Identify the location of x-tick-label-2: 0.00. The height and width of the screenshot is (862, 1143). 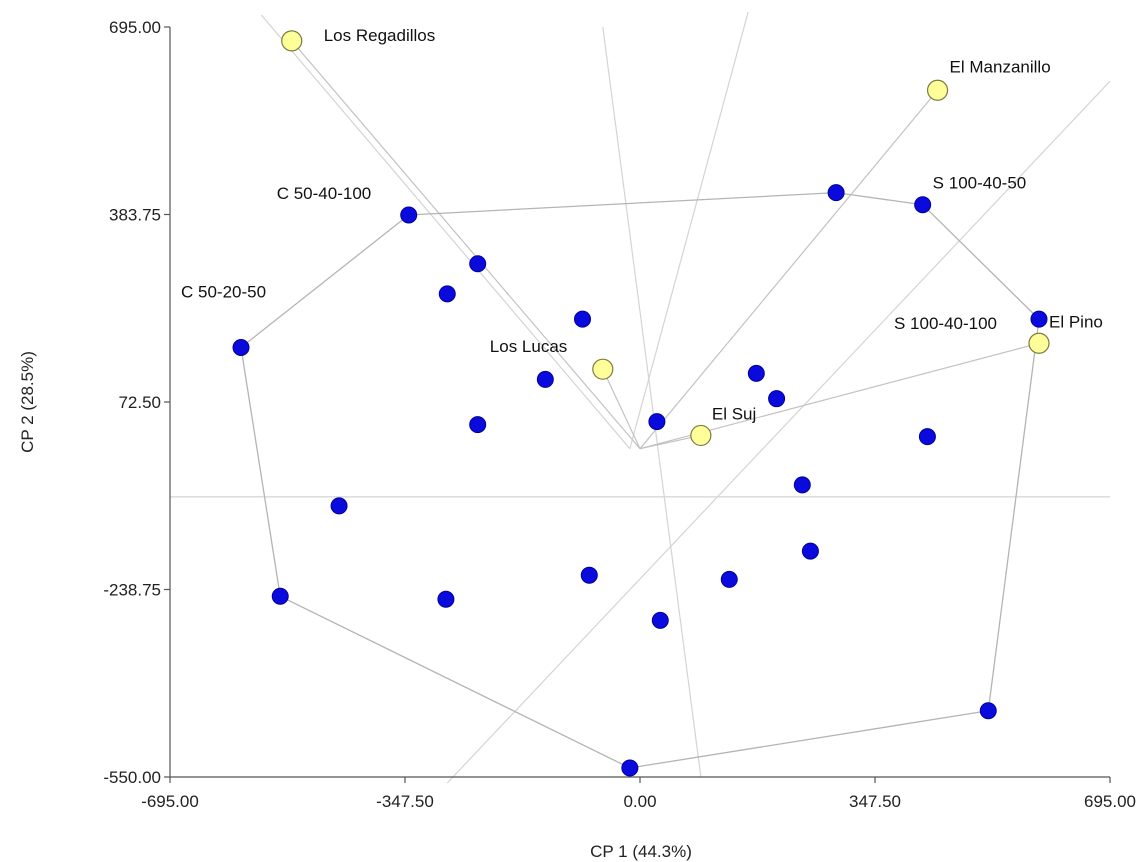
(639, 801).